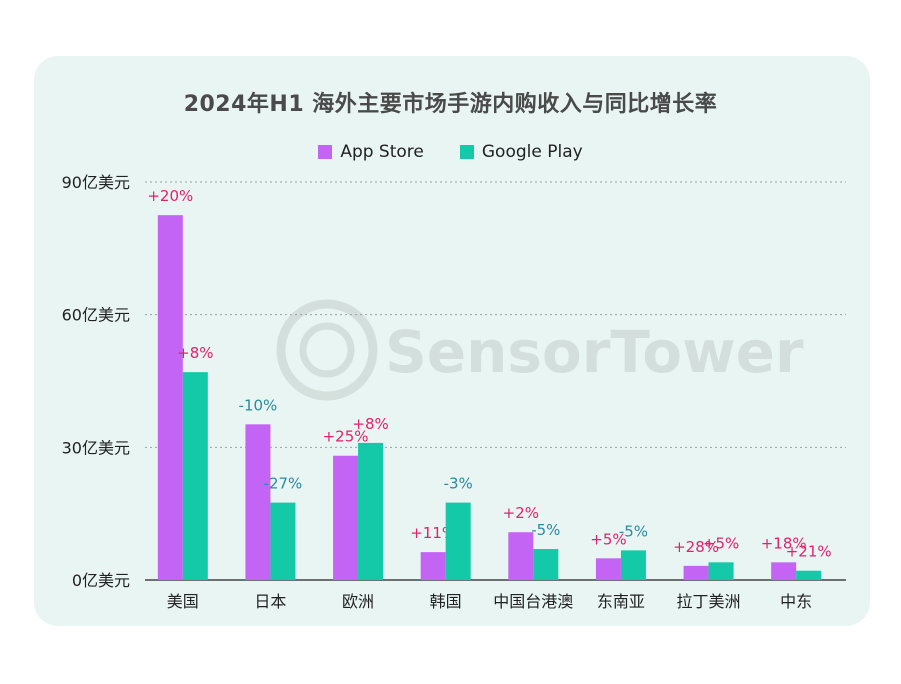 This screenshot has width=901, height=684. What do you see at coordinates (696, 547) in the screenshot?
I see `growth-label: +28%` at bounding box center [696, 547].